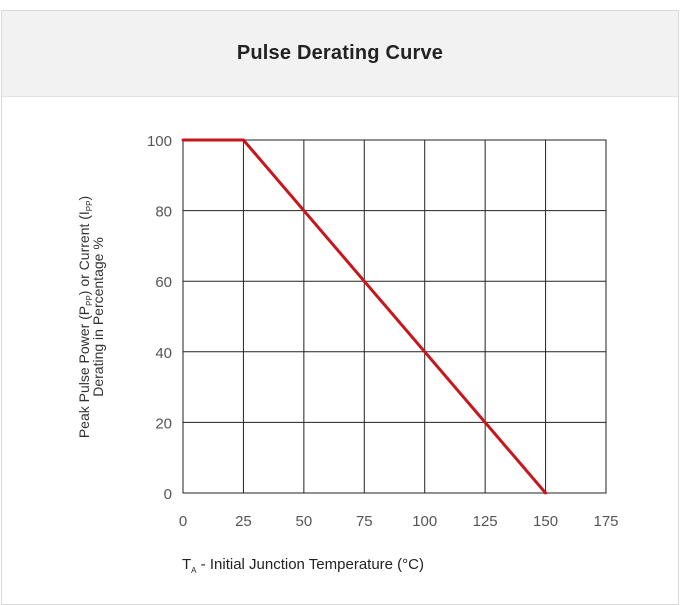 The width and height of the screenshot is (680, 605). Describe the element at coordinates (183, 521) in the screenshot. I see `x-tick-label-0: 0` at that location.